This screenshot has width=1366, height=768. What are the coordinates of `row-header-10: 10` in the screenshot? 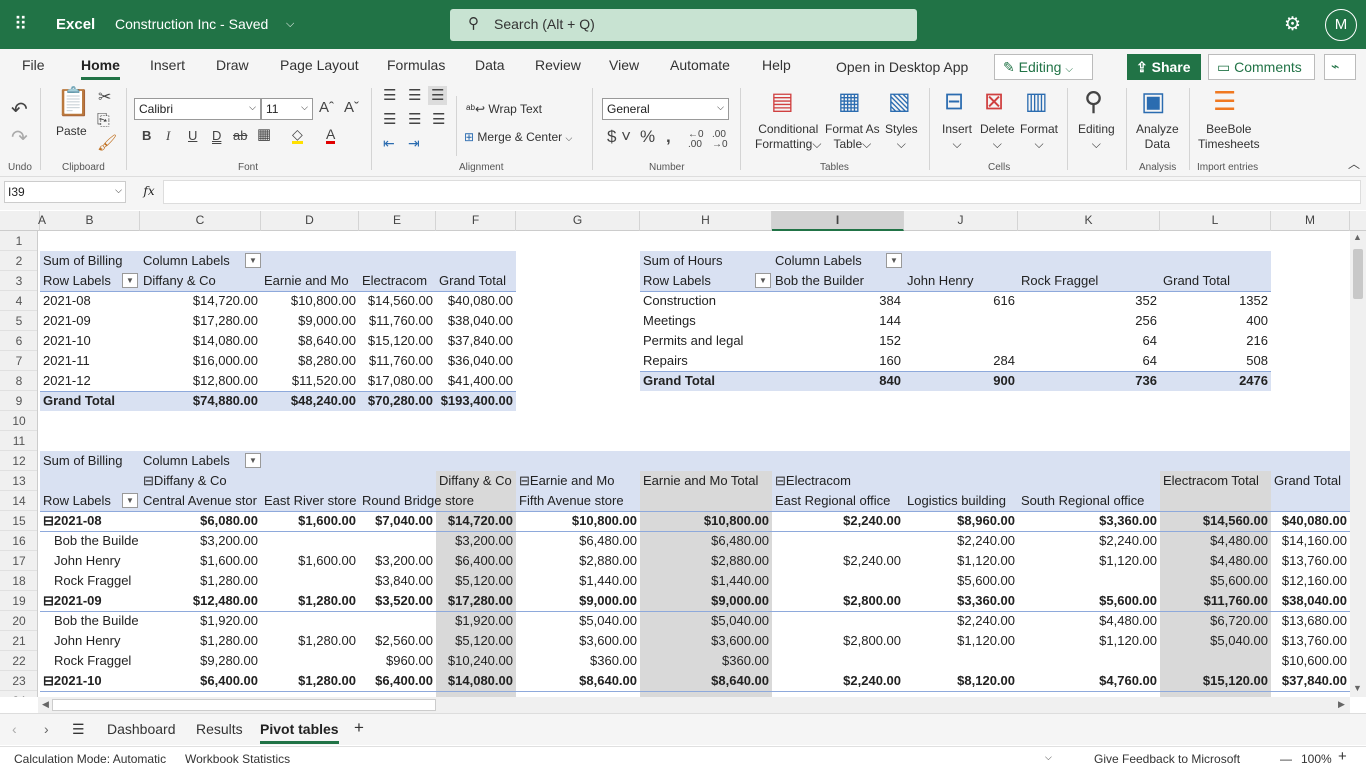 It's located at (18, 421).